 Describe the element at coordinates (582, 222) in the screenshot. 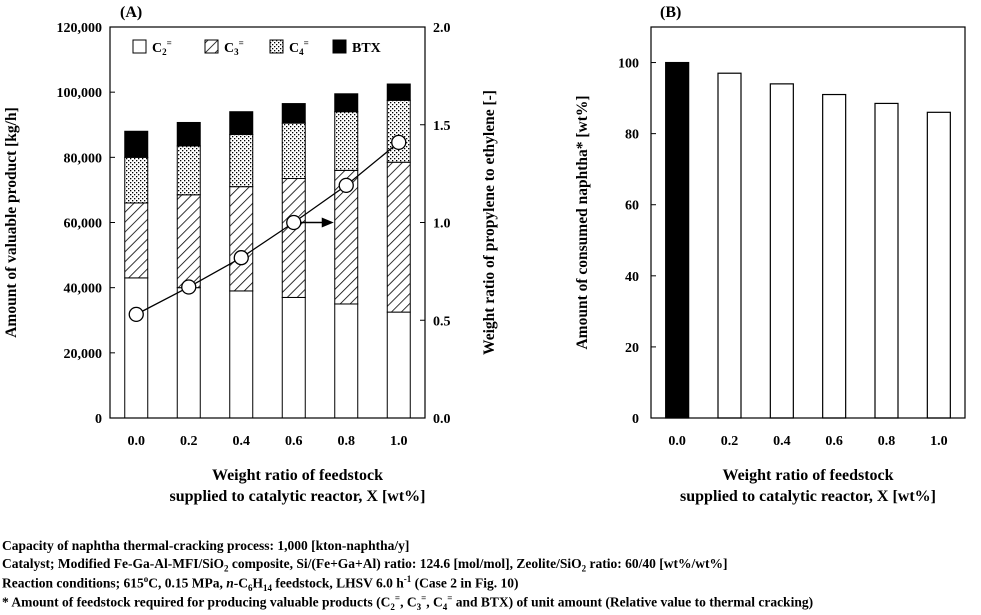

I see `y-axis-title: Amount of consumed naphtha* [wt%]` at that location.